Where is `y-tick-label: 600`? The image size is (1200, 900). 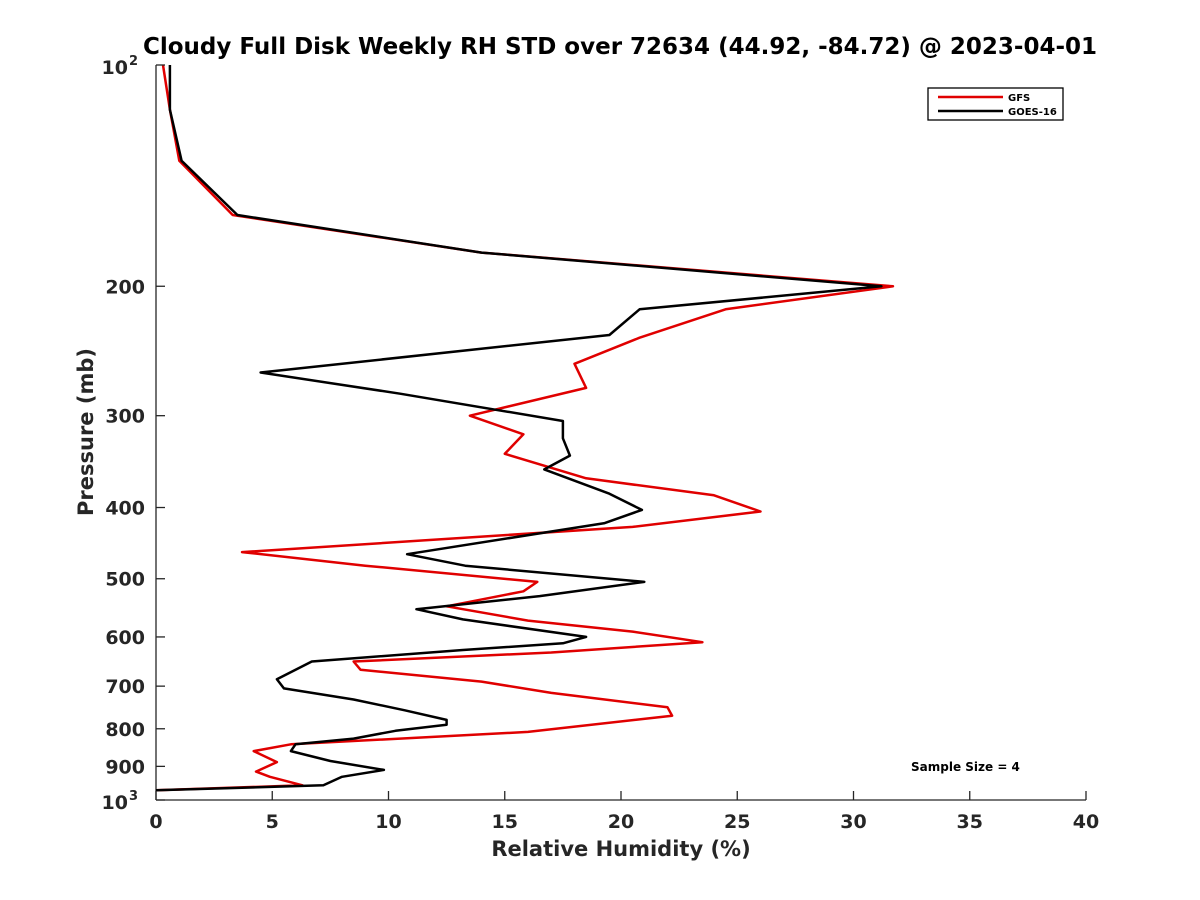
y-tick-label: 600 is located at coordinates (125, 638).